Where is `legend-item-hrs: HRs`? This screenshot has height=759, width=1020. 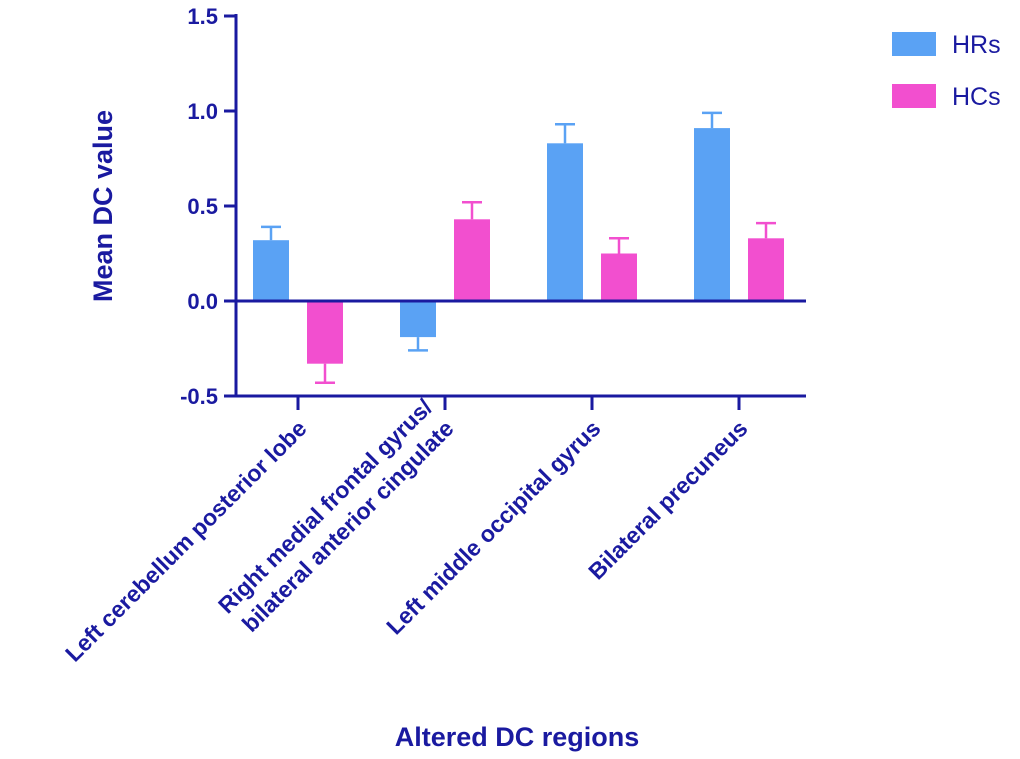
legend-item-hrs: HRs is located at coordinates (946, 45).